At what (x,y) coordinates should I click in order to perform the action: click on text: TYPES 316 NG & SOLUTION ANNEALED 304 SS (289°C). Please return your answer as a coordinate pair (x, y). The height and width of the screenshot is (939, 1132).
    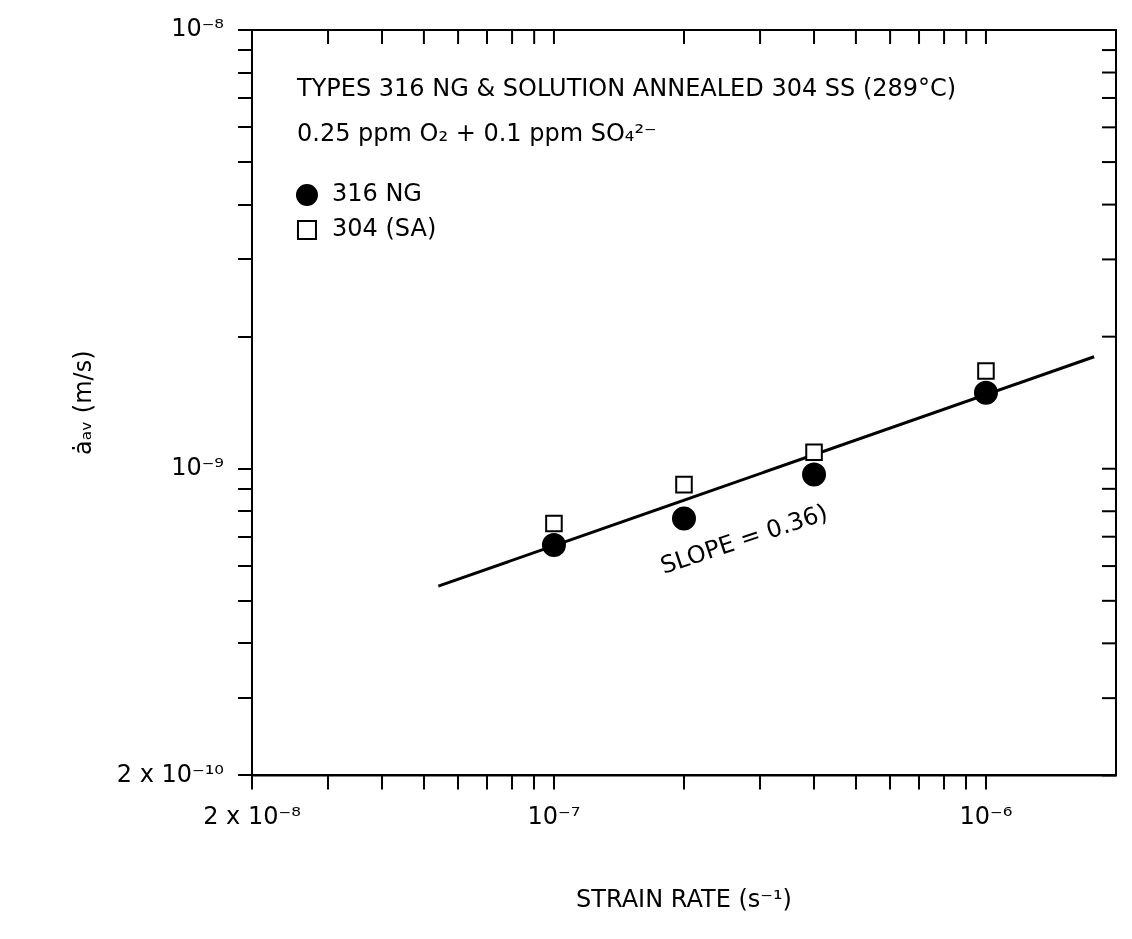
    Looking at the image, I should click on (626, 88).